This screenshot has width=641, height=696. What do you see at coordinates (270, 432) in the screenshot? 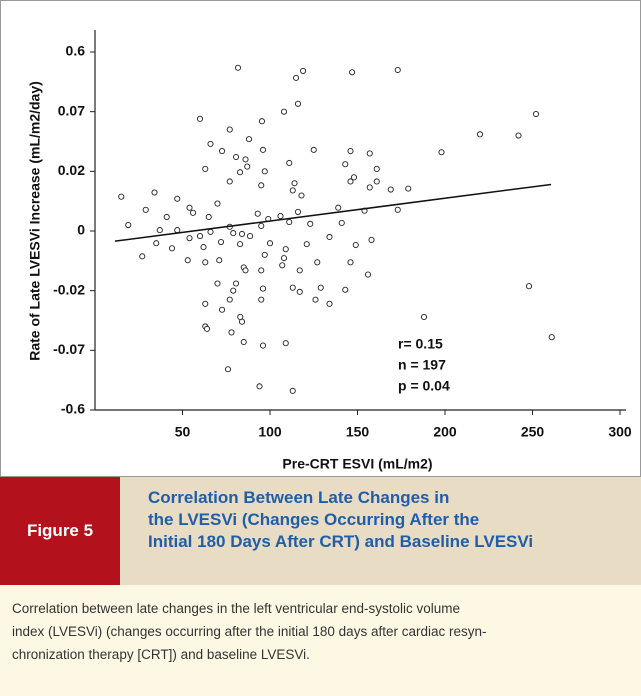
I see `x-tick-label: 100` at bounding box center [270, 432].